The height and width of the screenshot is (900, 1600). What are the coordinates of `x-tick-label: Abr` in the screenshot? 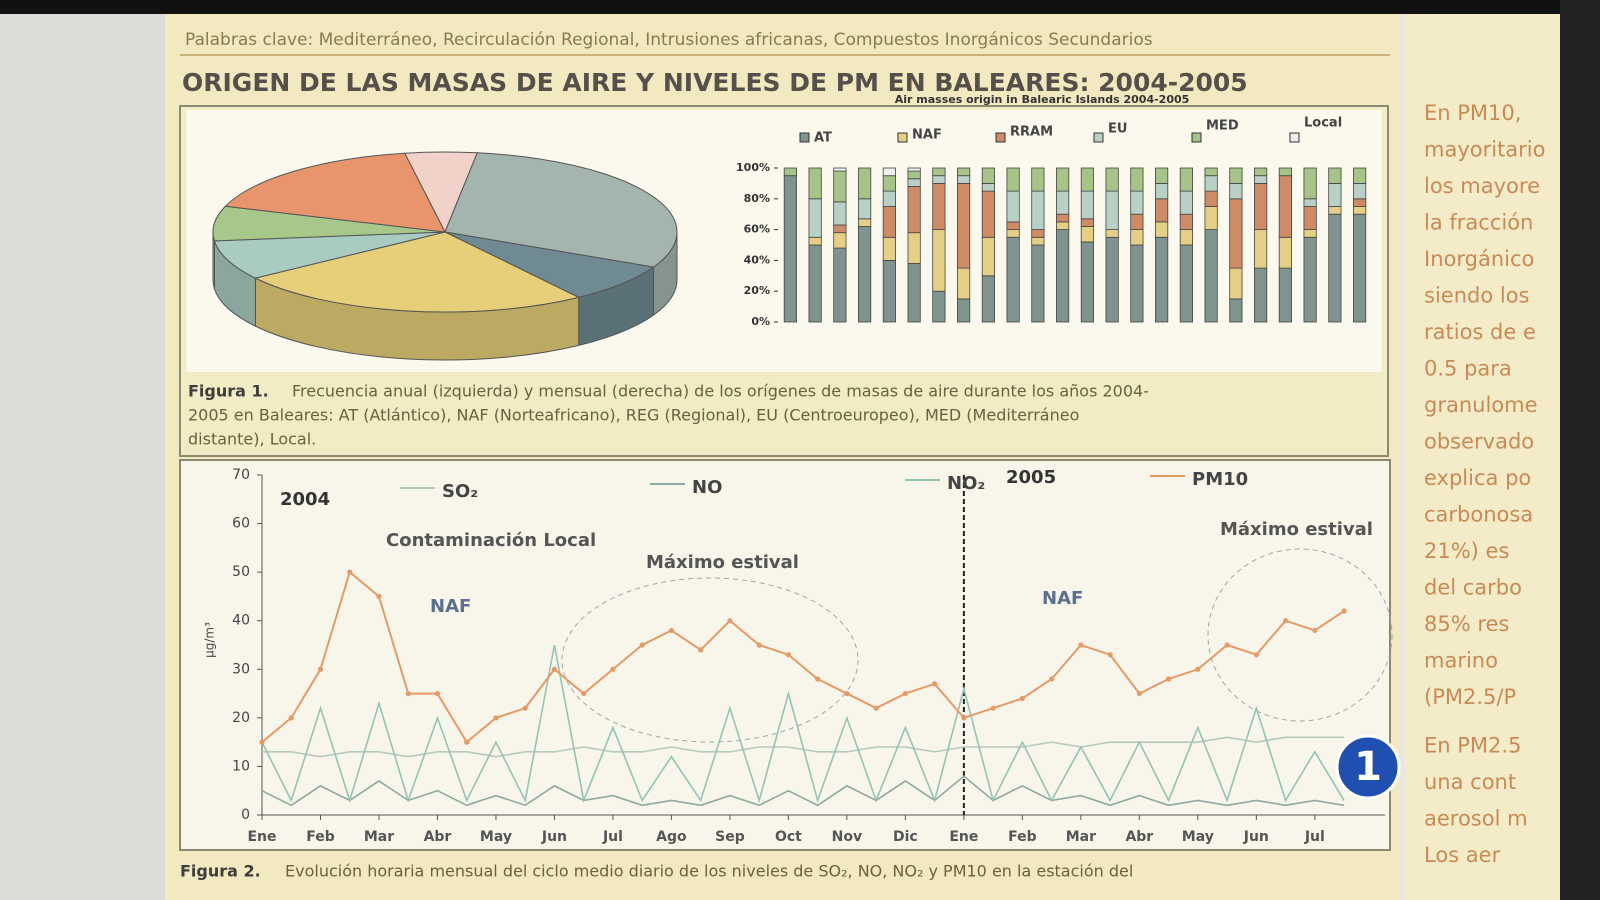 It's located at (1139, 837).